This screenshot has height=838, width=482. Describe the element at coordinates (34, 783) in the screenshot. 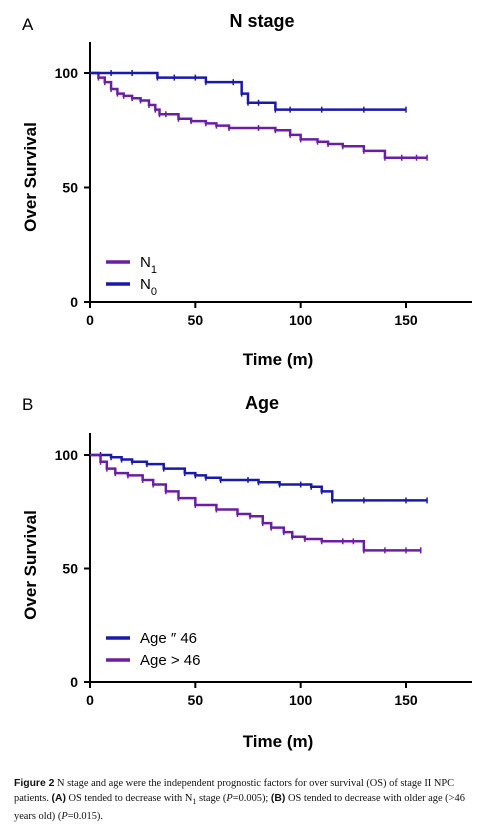

I see `caption-figure-label: Figure 2` at that location.